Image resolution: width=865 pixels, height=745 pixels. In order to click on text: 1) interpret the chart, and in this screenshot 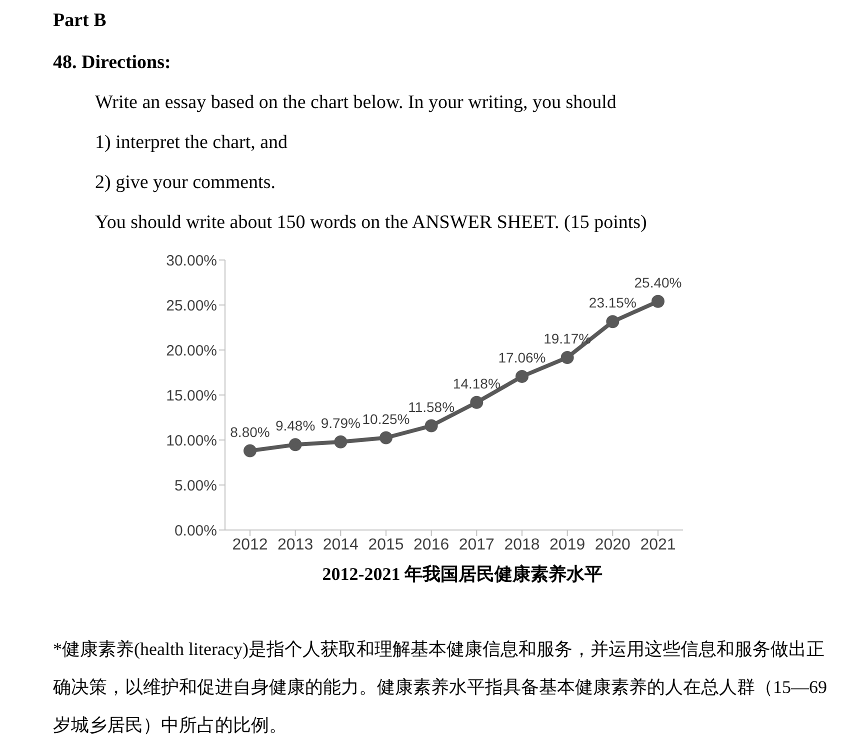, I will do `click(192, 143)`.